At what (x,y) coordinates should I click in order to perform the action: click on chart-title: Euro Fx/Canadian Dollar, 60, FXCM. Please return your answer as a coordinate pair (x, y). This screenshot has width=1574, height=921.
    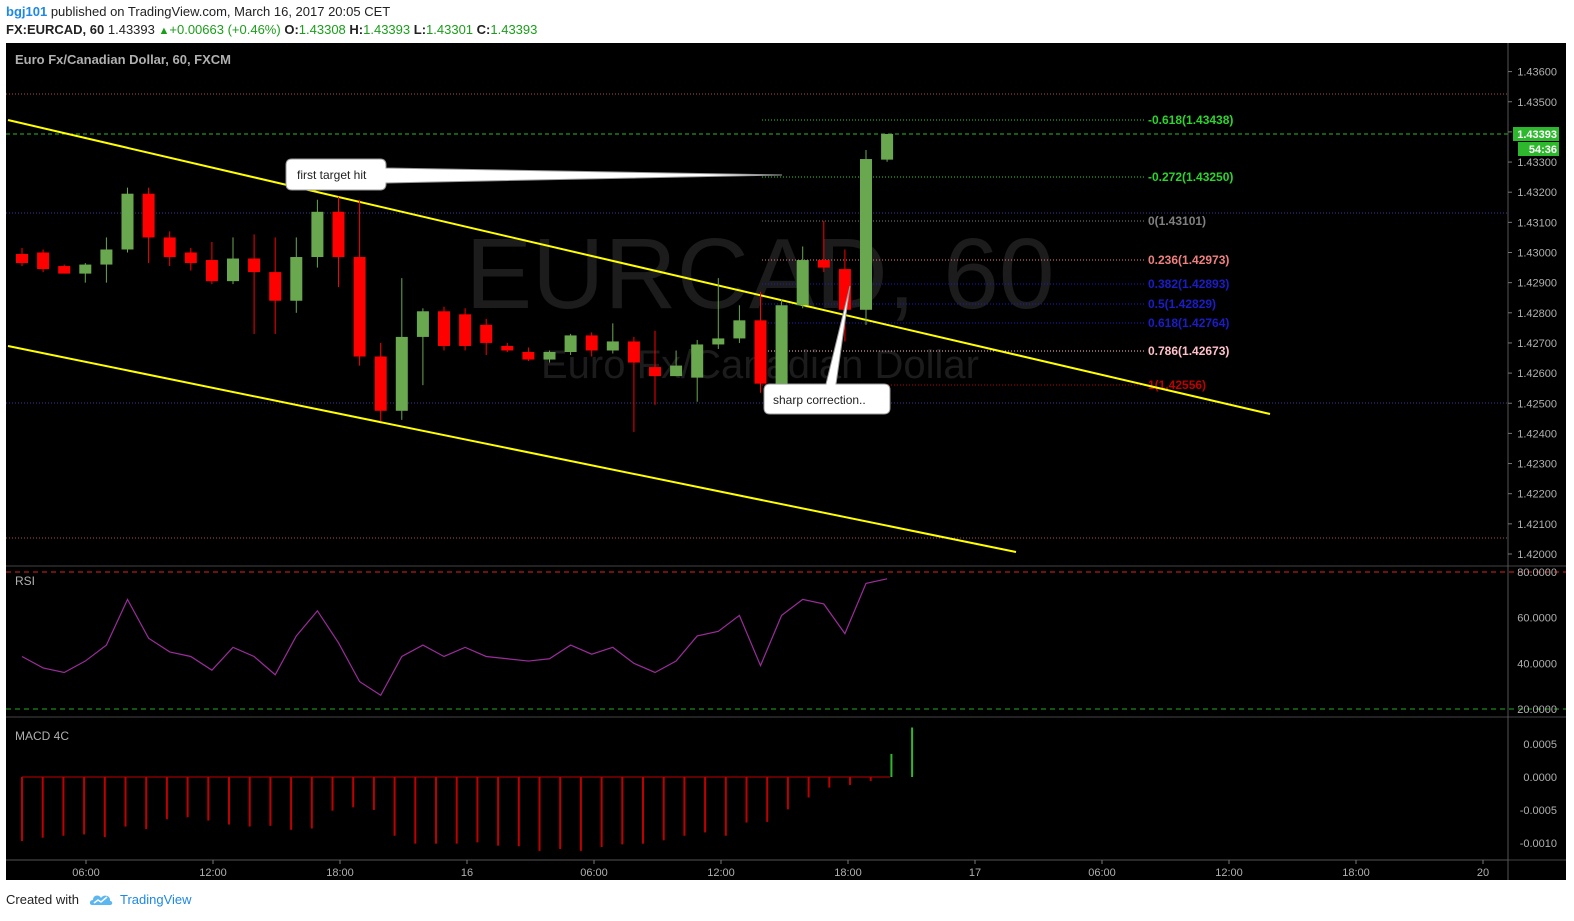
    Looking at the image, I should click on (123, 59).